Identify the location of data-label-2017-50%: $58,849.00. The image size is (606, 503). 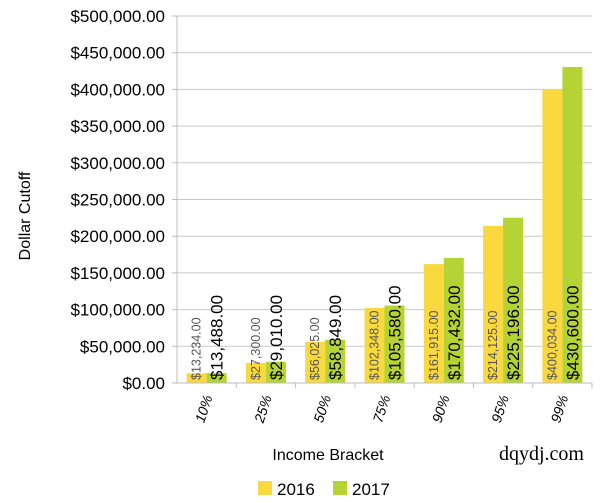
(335, 337).